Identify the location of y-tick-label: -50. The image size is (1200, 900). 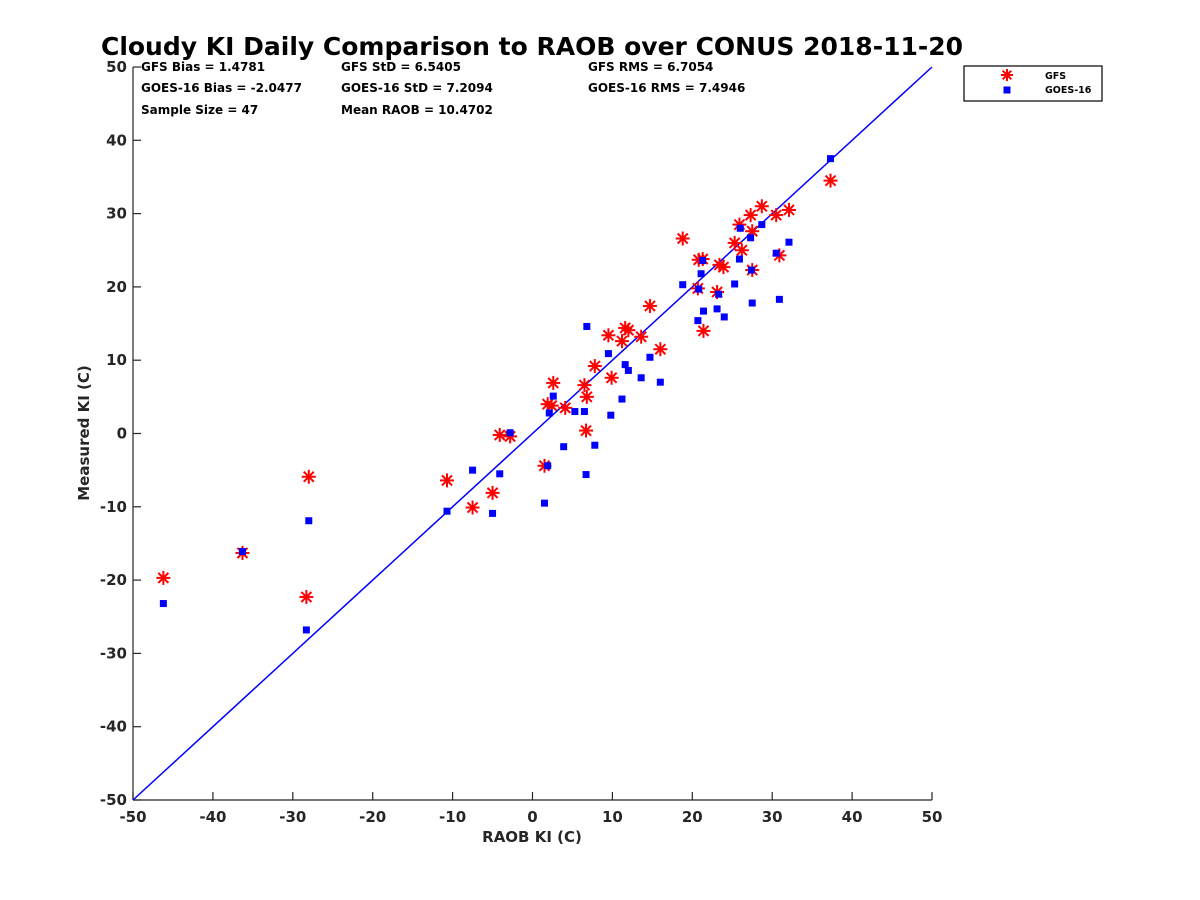
(113, 800).